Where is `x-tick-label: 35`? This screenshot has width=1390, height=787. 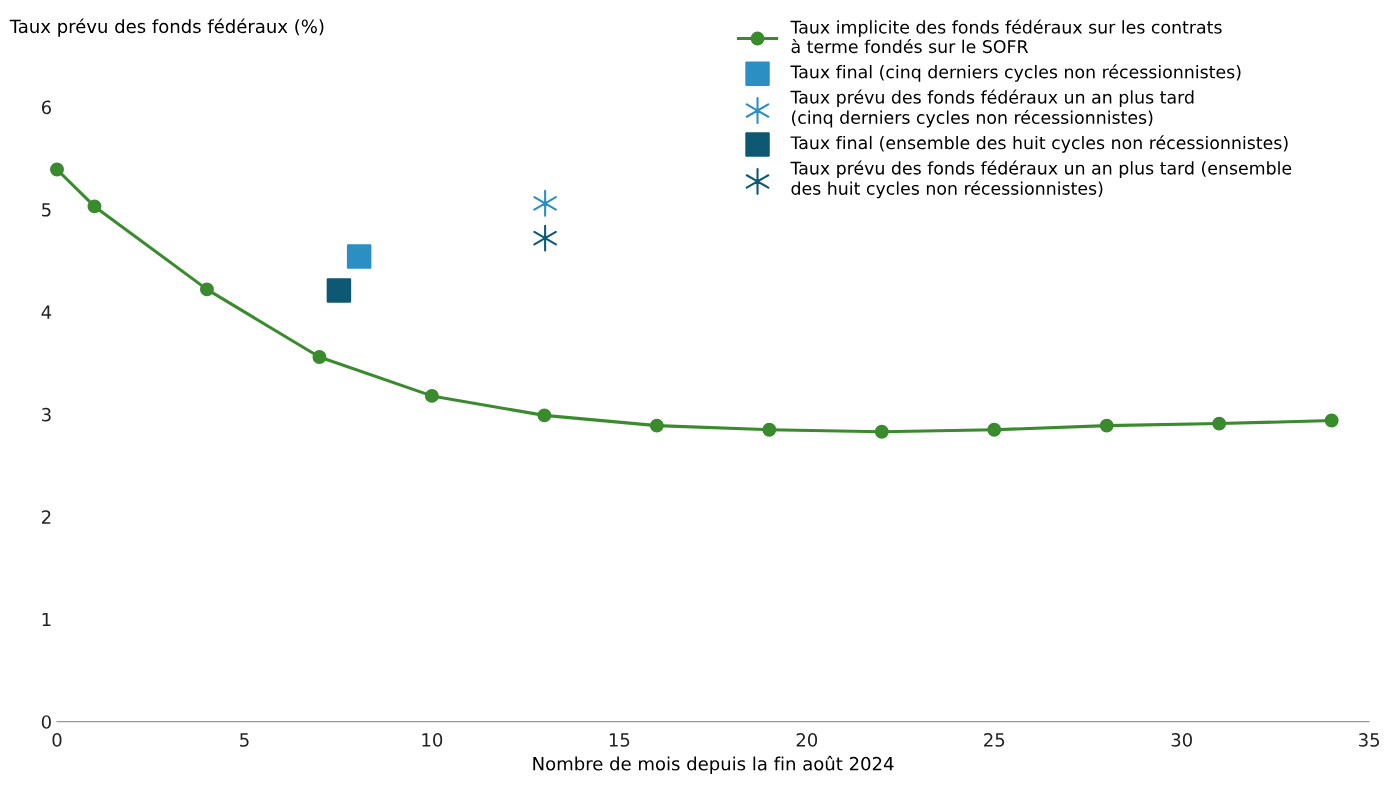
x-tick-label: 35 is located at coordinates (1369, 740).